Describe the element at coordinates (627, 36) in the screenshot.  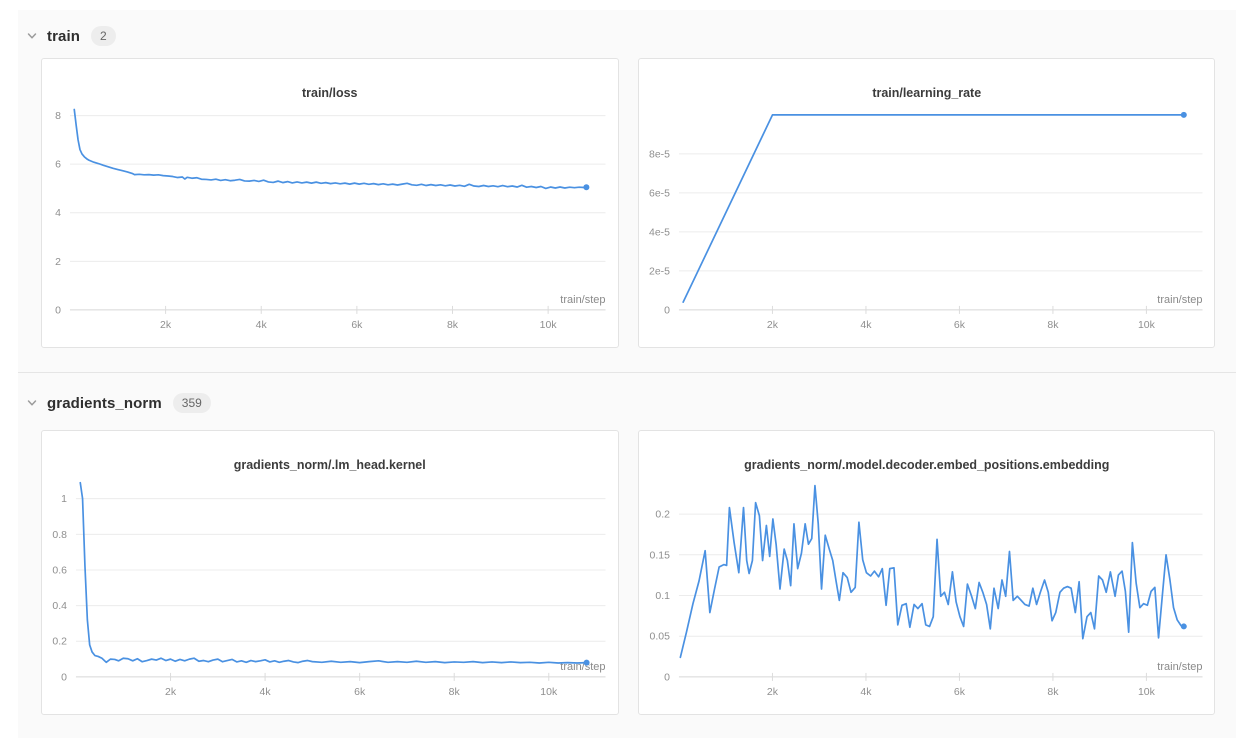
I see `section-train-header: train 2` at that location.